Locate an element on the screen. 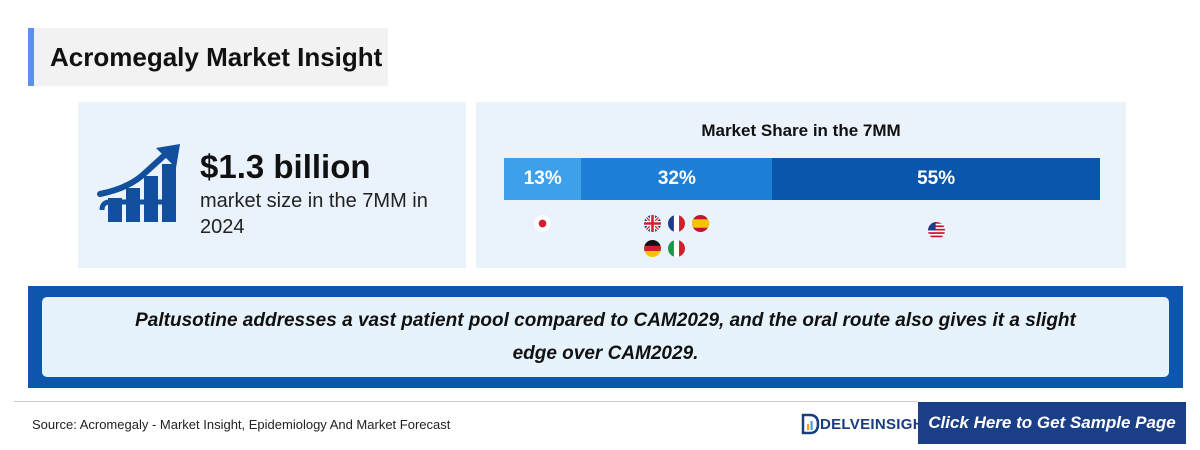 The width and height of the screenshot is (1200, 450). market-size-value: $1.3 billion is located at coordinates (285, 166).